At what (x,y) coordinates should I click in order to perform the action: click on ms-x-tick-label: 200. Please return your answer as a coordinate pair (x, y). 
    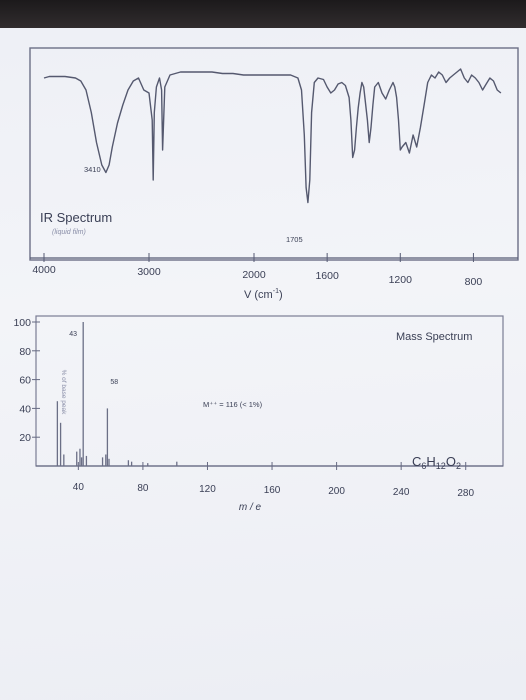
    Looking at the image, I should click on (336, 491).